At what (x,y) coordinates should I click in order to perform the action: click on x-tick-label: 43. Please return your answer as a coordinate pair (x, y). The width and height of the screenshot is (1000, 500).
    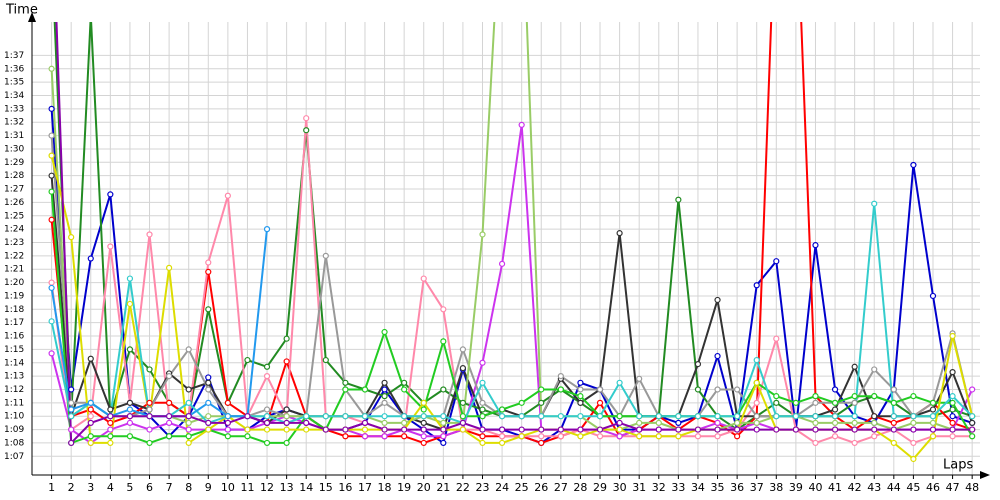
    Looking at the image, I should click on (874, 487).